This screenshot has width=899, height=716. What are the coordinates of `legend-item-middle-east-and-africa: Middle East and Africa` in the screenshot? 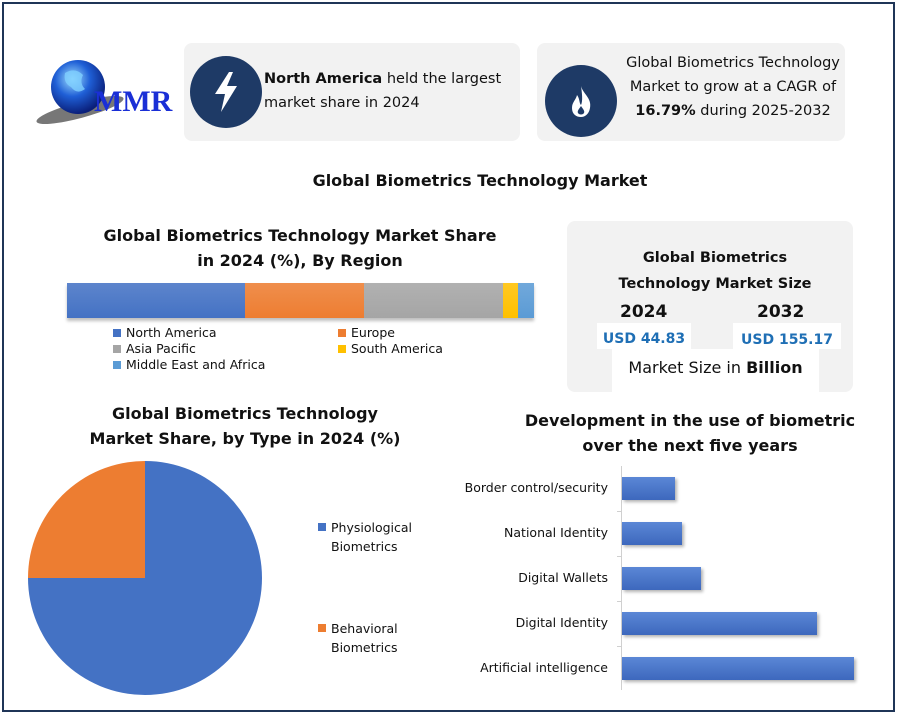 It's located at (225, 364).